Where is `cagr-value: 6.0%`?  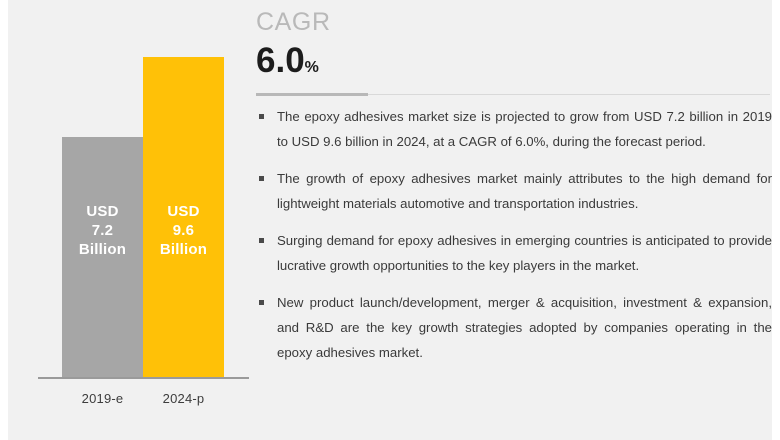 cagr-value: 6.0% is located at coordinates (287, 64).